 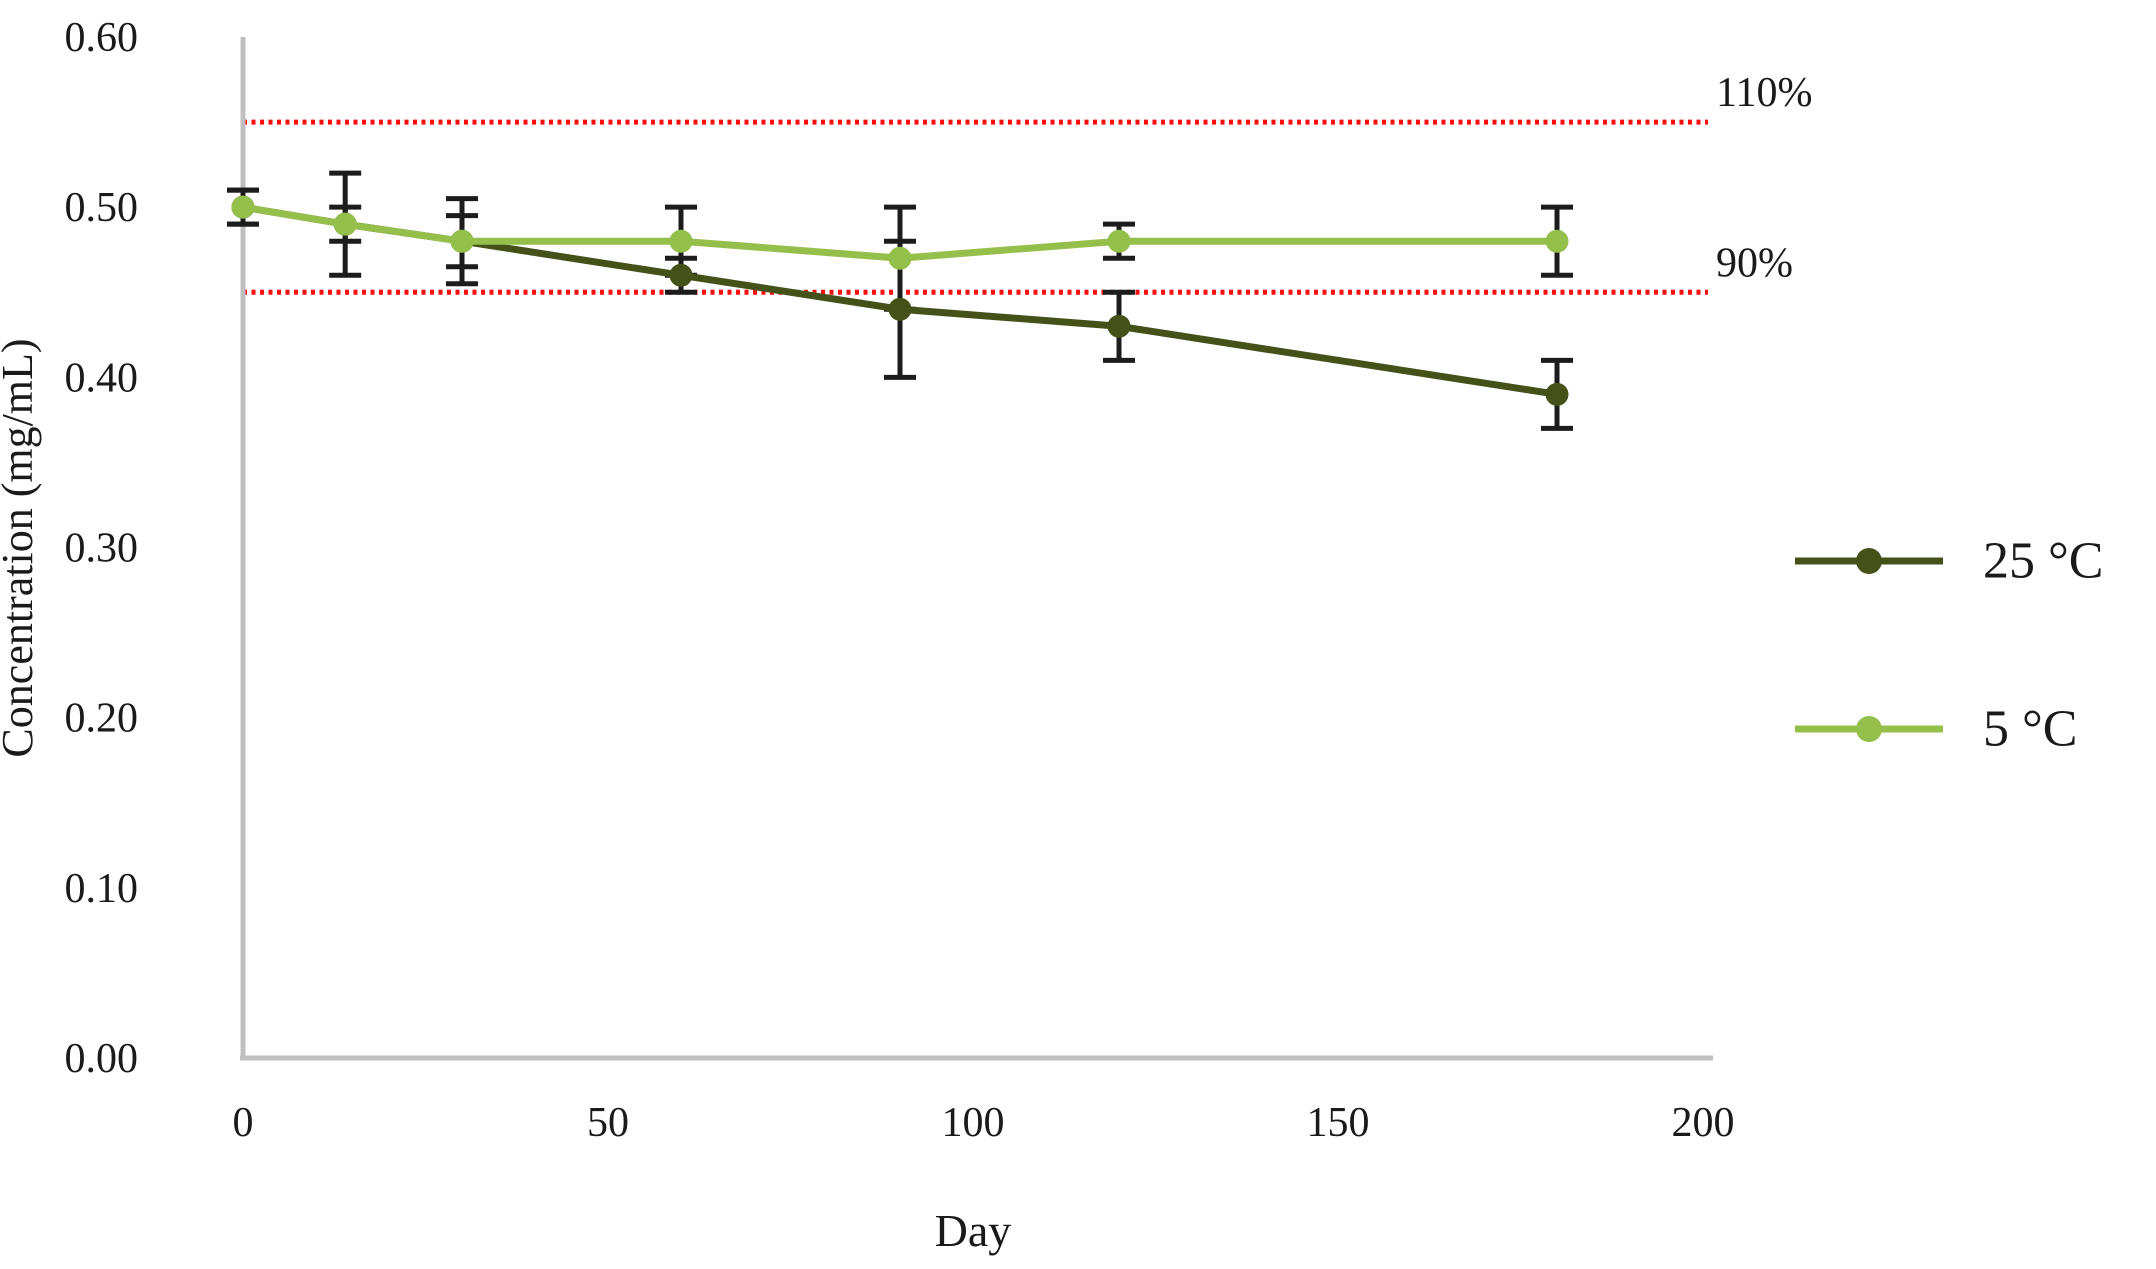 What do you see at coordinates (21, 547) in the screenshot?
I see `y-axis-title: Concentration (mg/mL)` at bounding box center [21, 547].